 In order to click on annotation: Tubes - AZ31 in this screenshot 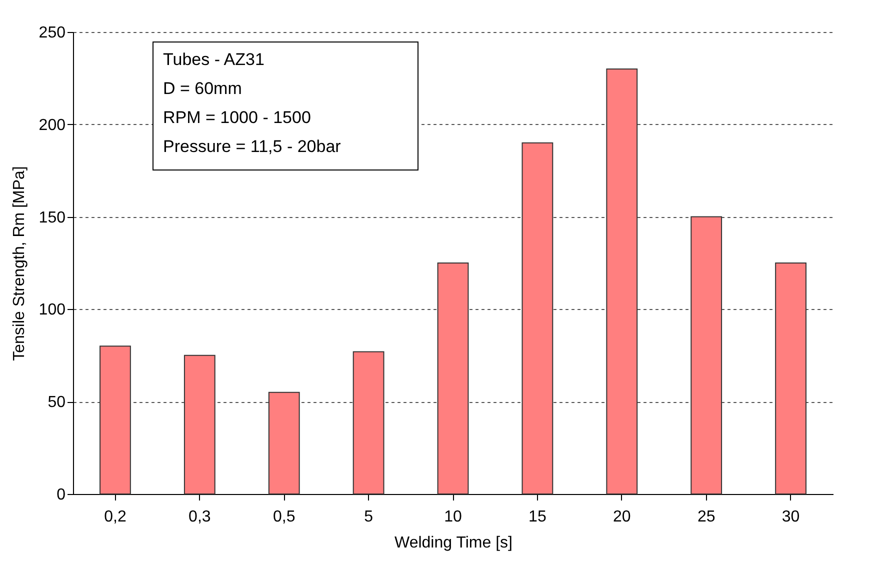, I will do `click(213, 59)`.